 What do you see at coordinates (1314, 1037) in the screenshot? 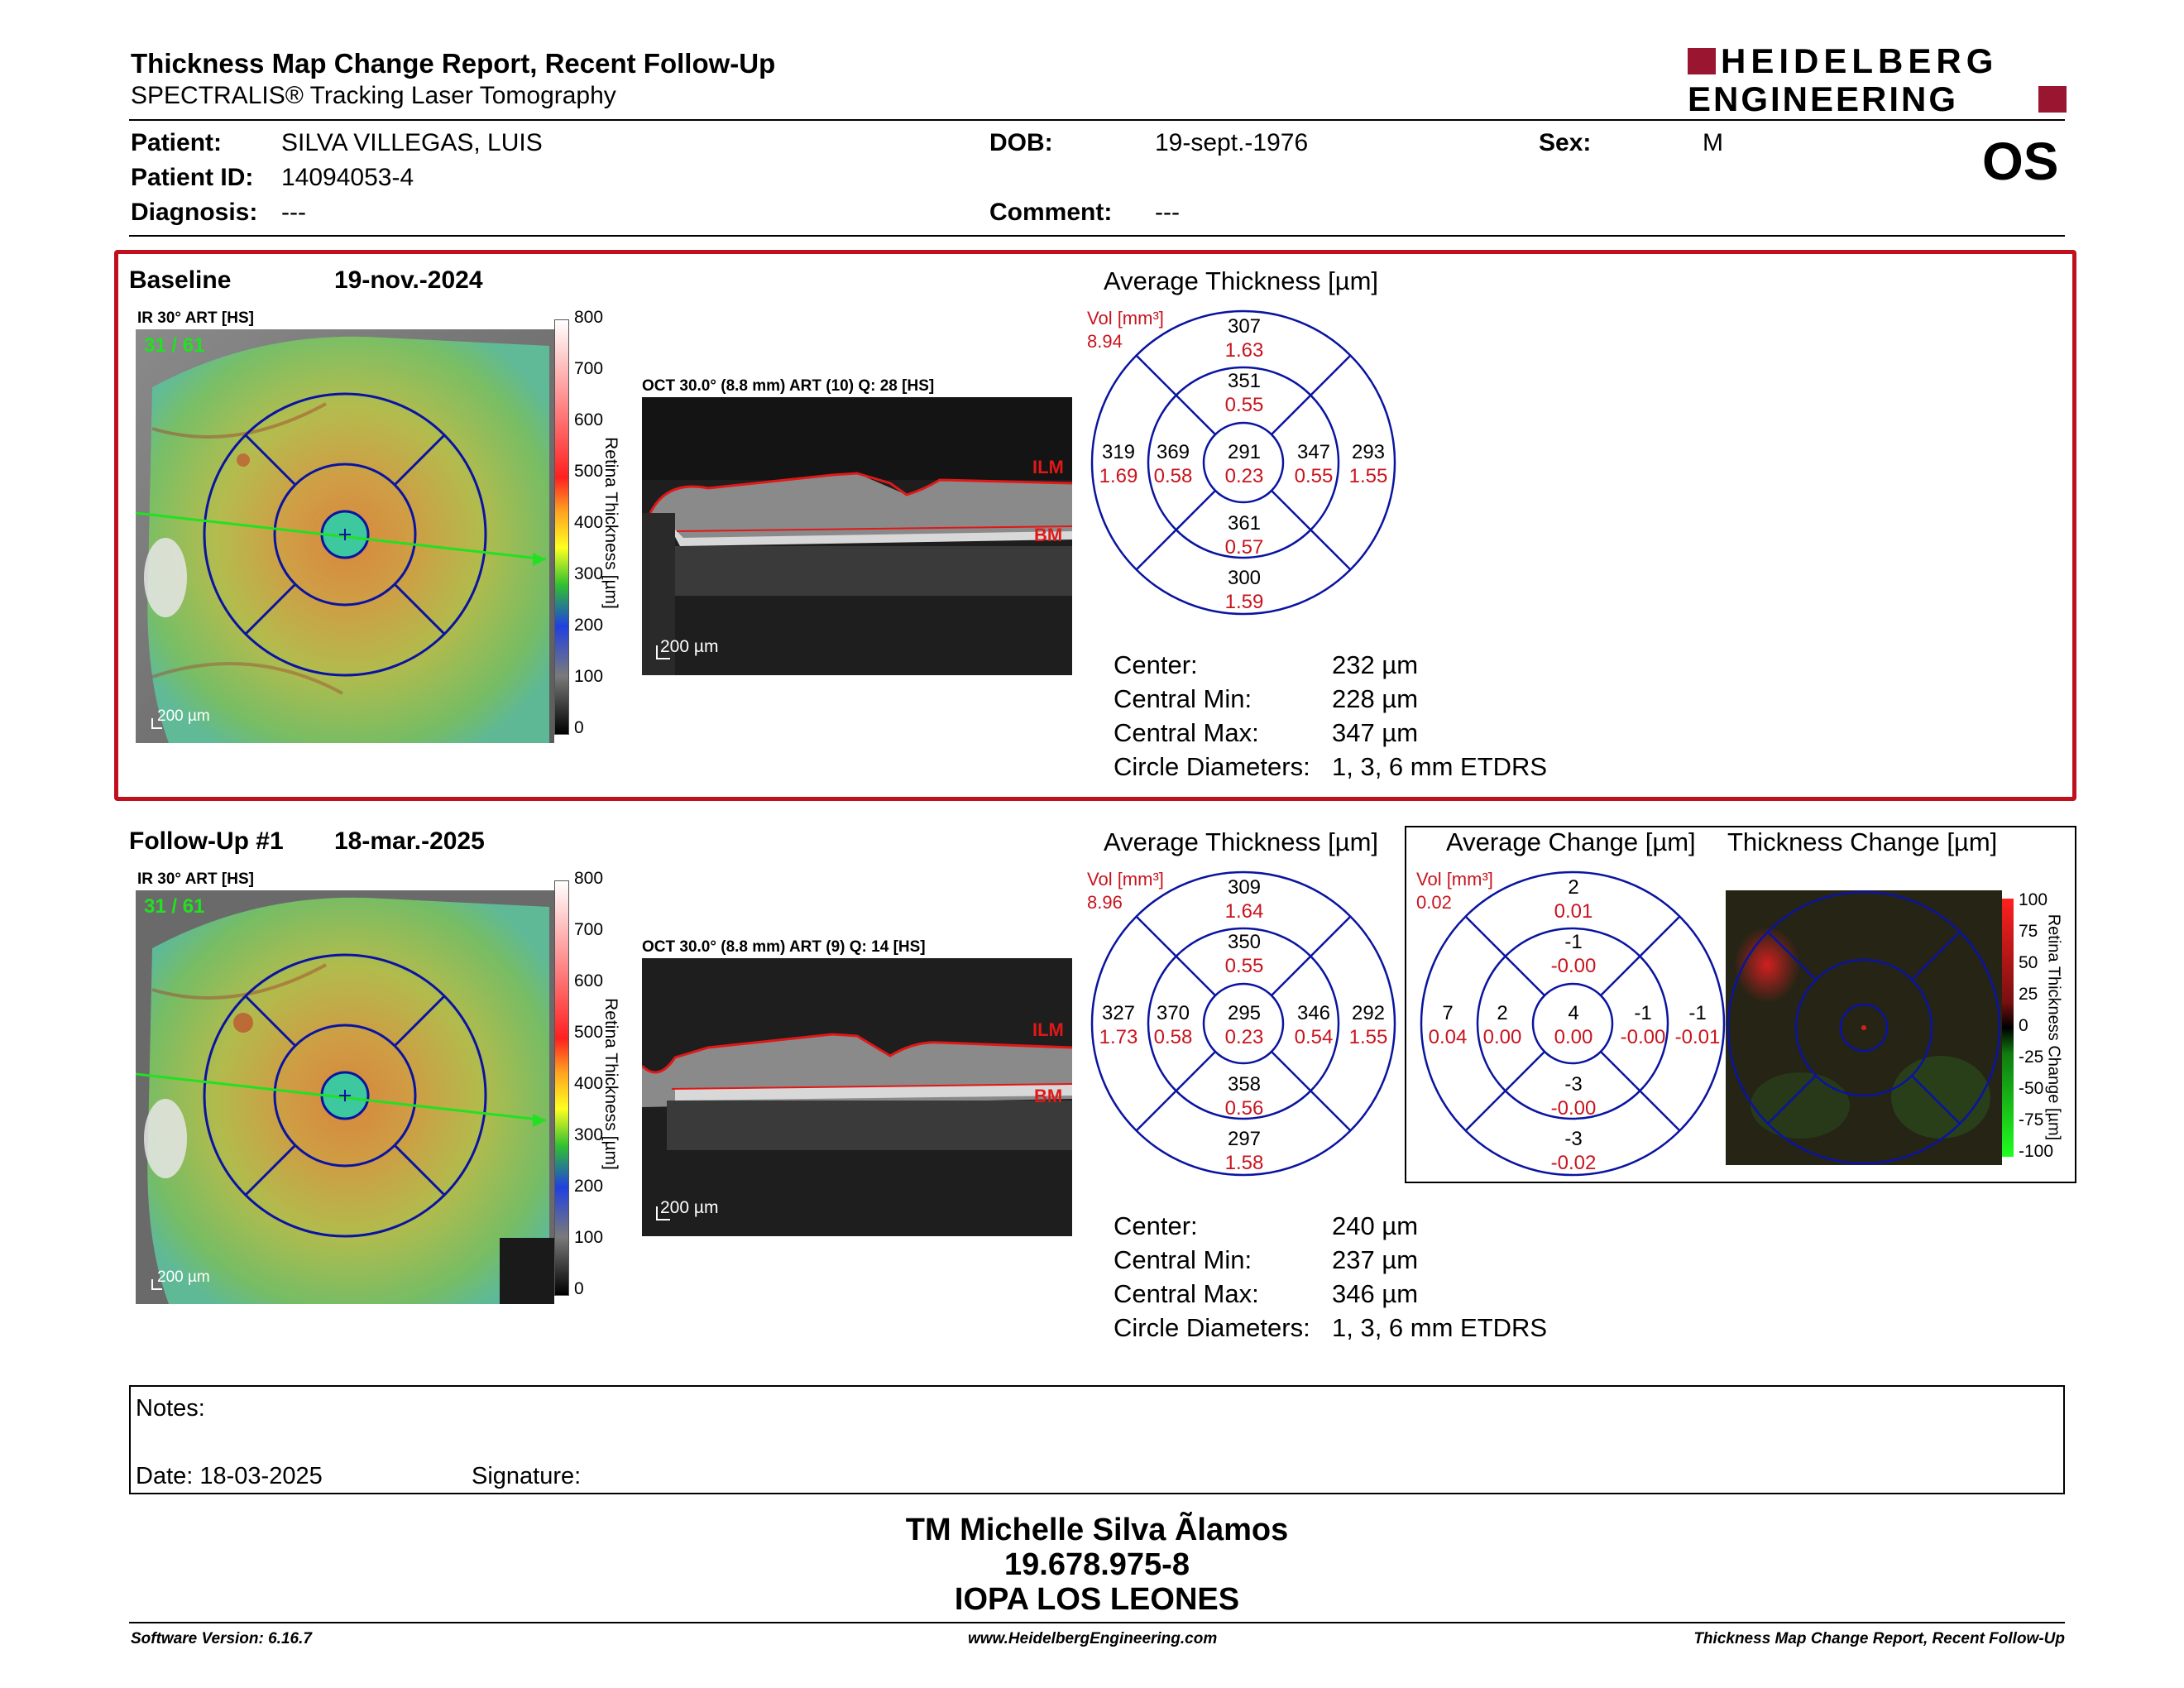
I see `grid-volume: 0.54` at bounding box center [1314, 1037].